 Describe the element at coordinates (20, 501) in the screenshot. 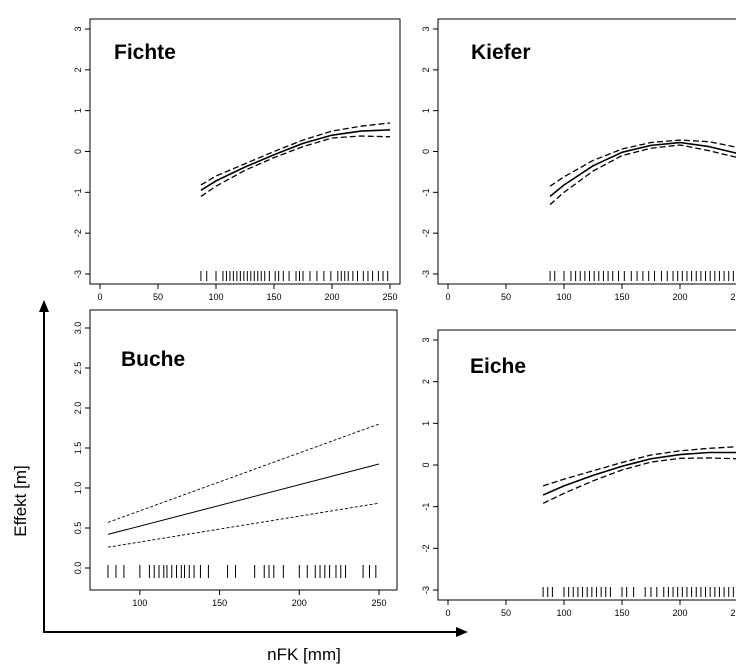

I see `y-axis-label: Effekt [m]` at that location.